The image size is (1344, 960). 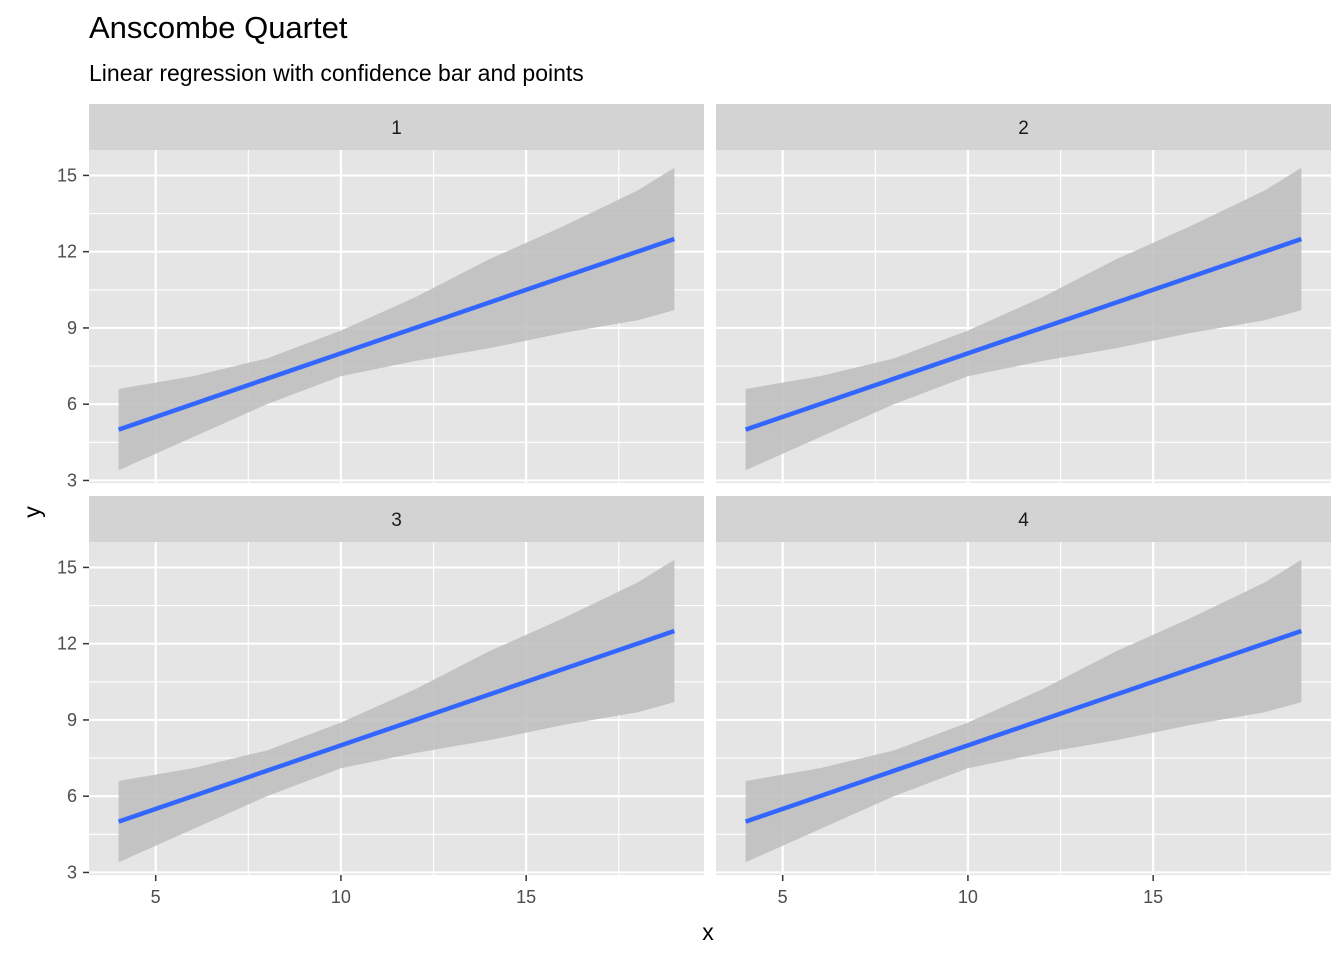 I want to click on x-axis-title: x, so click(x=708, y=932).